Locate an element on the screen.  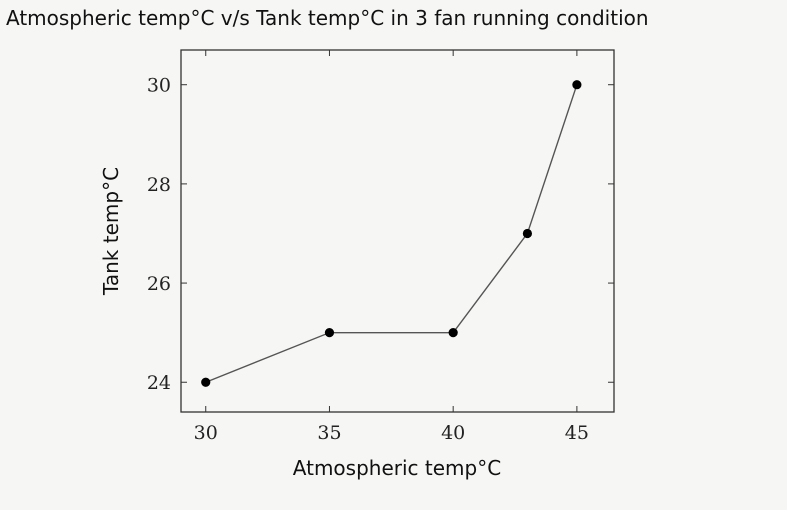
y-tick-label: 28 is located at coordinates (159, 185).